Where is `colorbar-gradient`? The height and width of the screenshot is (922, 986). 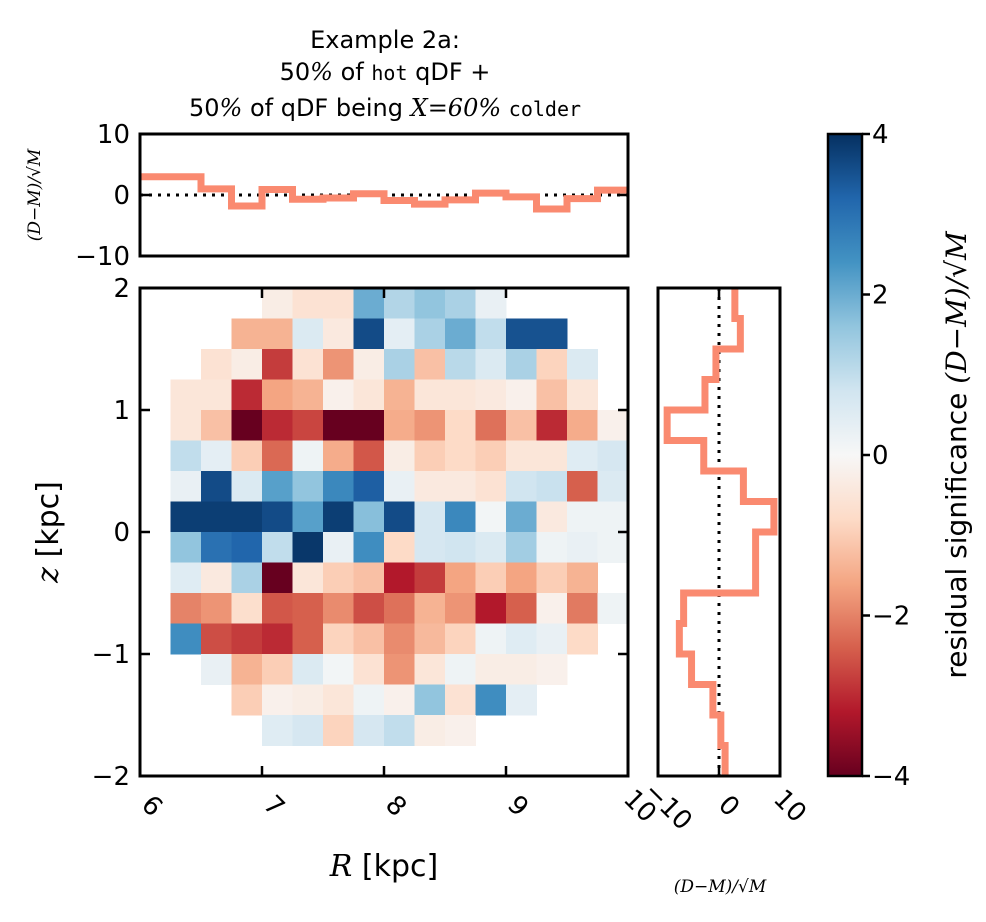 colorbar-gradient is located at coordinates (845, 455).